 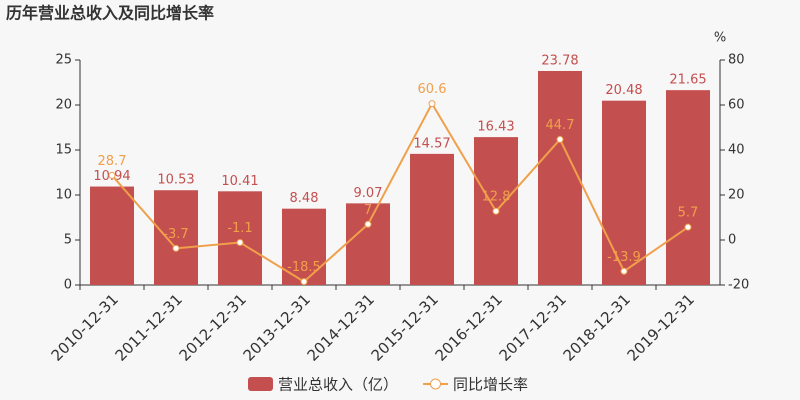 What do you see at coordinates (732, 240) in the screenshot?
I see `y2-tick-label: 0` at bounding box center [732, 240].